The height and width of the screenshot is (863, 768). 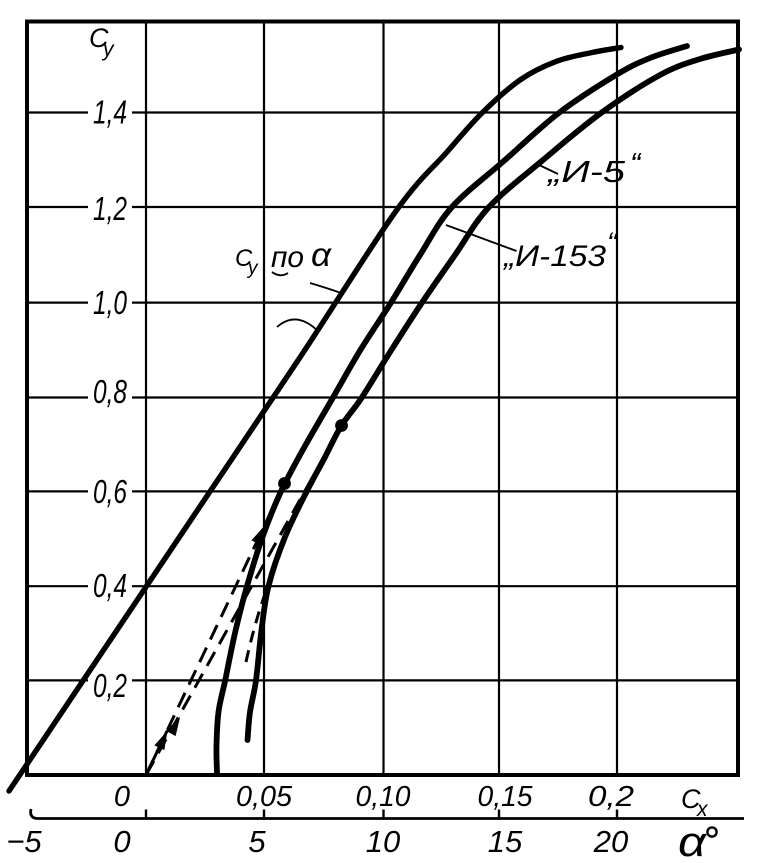 What do you see at coordinates (257, 841) in the screenshot?
I see `svg-text: 5` at bounding box center [257, 841].